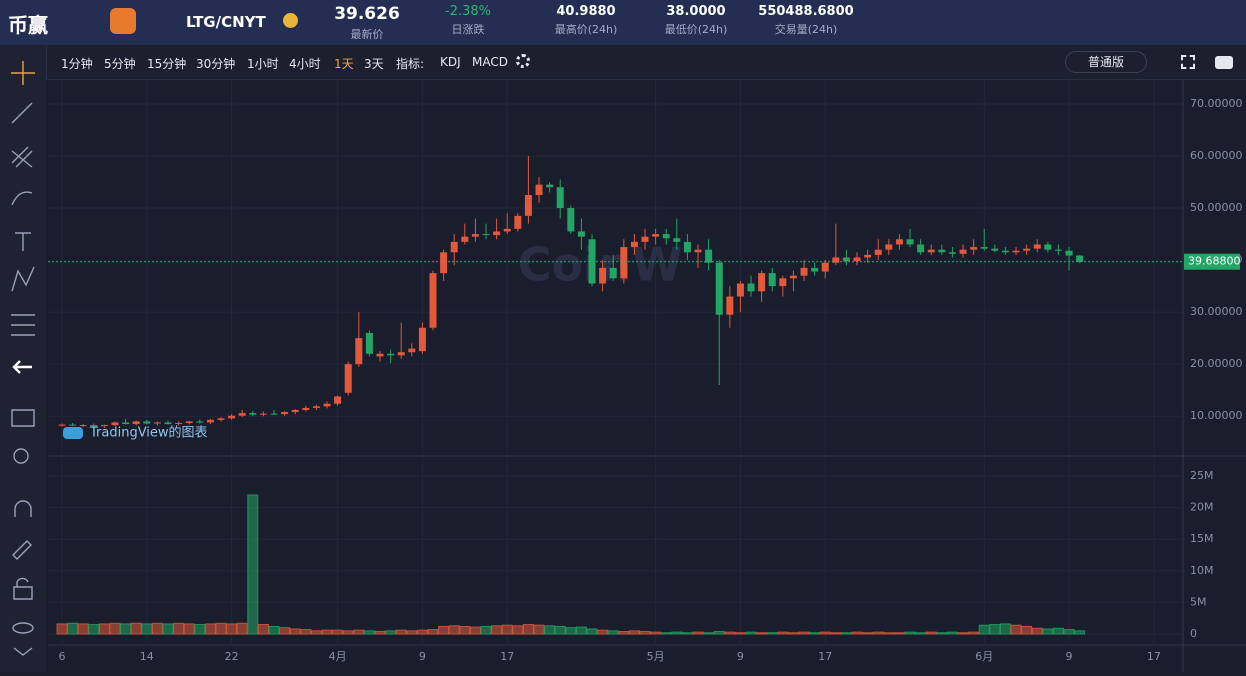 The width and height of the screenshot is (1246, 676). What do you see at coordinates (216, 64) in the screenshot?
I see `interval-button: 30分钟` at bounding box center [216, 64].